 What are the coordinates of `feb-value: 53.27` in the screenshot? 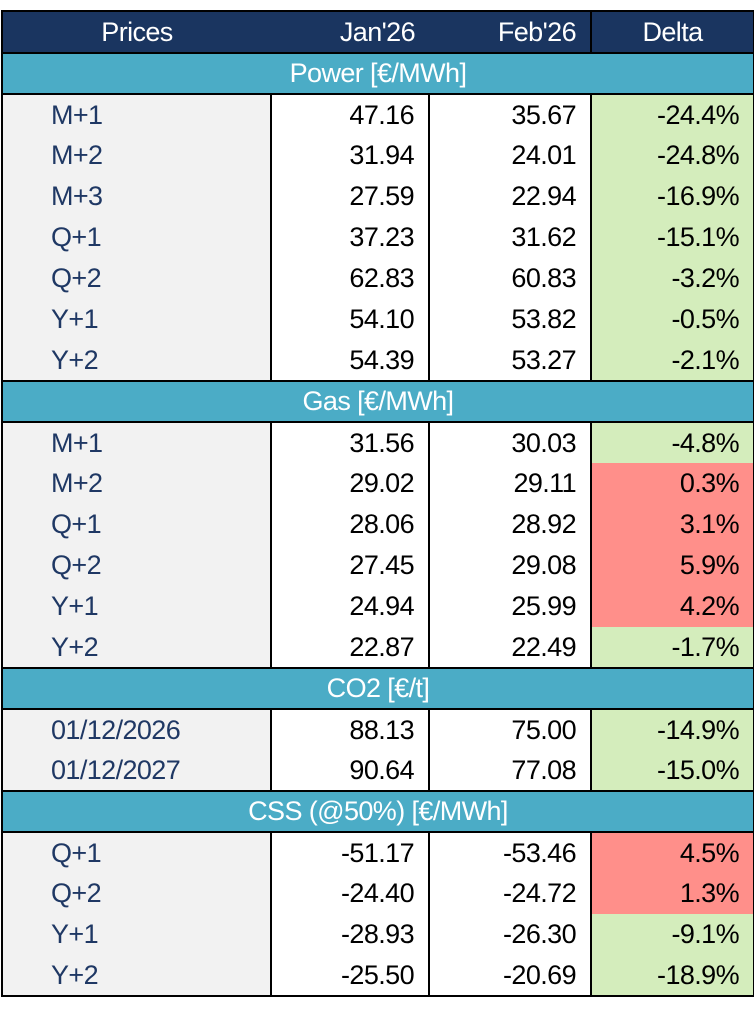 It's located at (510, 361).